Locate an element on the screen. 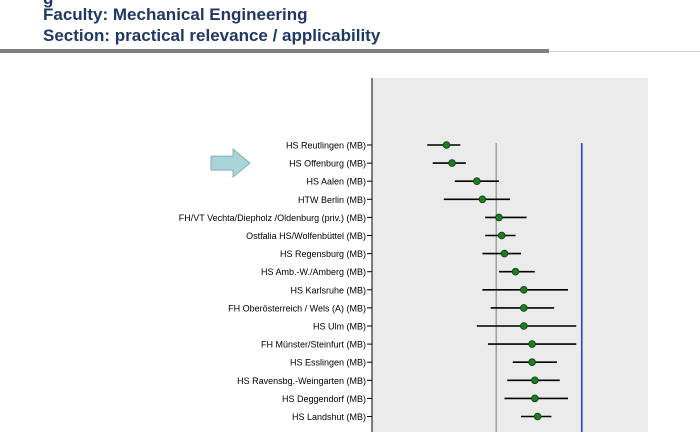  arrow-icon is located at coordinates (230, 163).